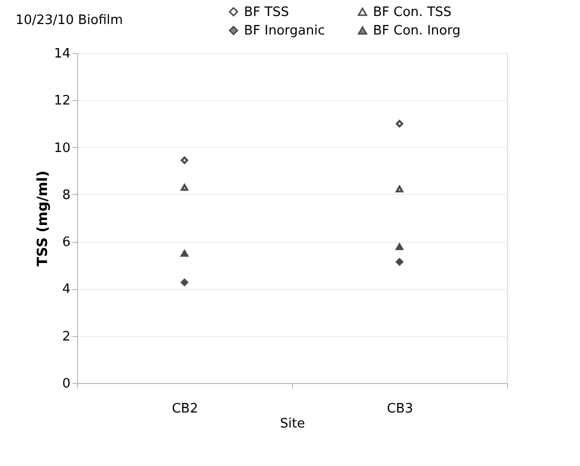  Describe the element at coordinates (66, 336) in the screenshot. I see `y-tick-label: 2` at that location.